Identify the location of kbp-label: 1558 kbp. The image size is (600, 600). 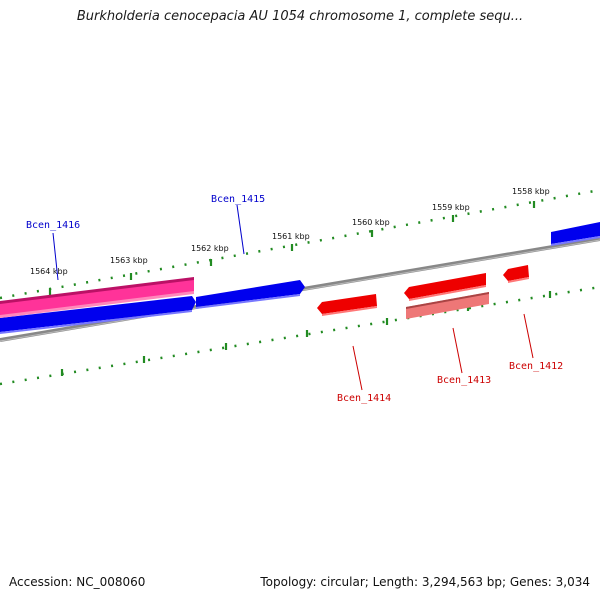
(531, 191).